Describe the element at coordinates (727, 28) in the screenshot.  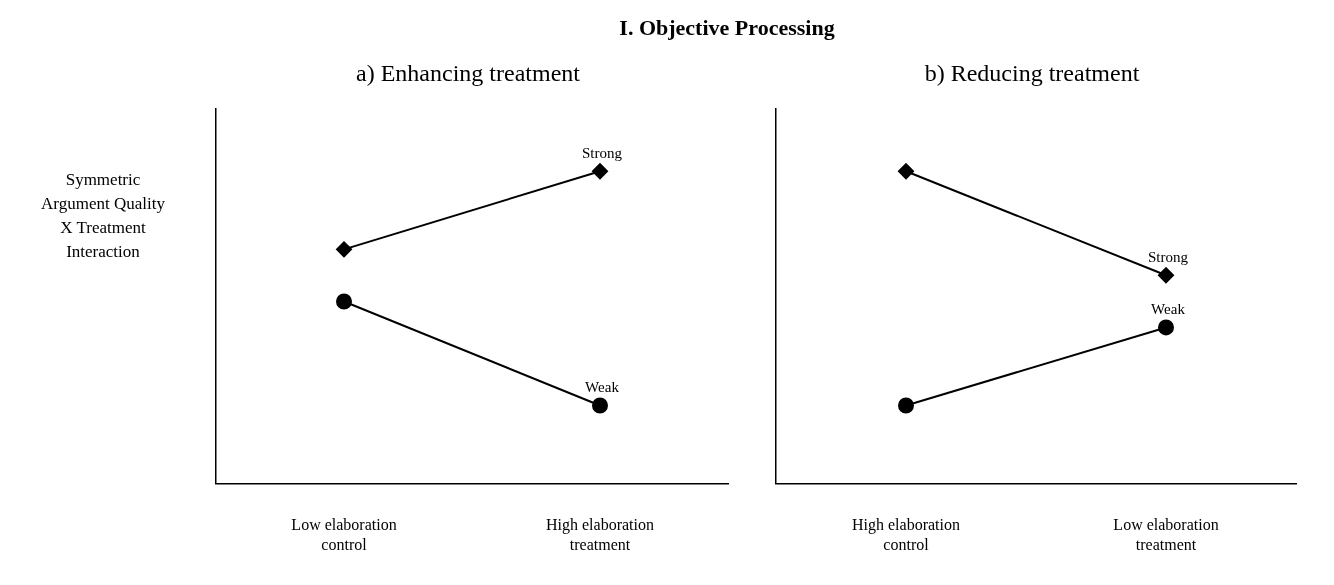
I see `text: I. Objective Processing` at that location.